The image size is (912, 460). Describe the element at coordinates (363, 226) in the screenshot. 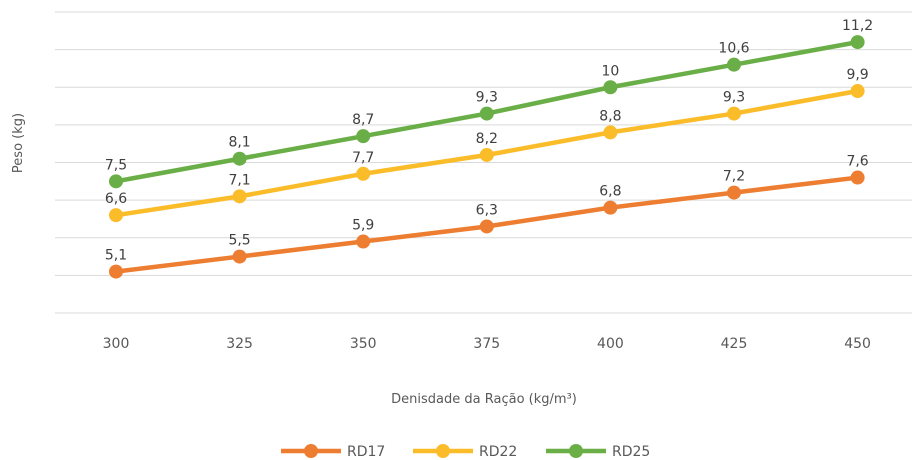

I see `data-label-RD17: 5,9` at that location.